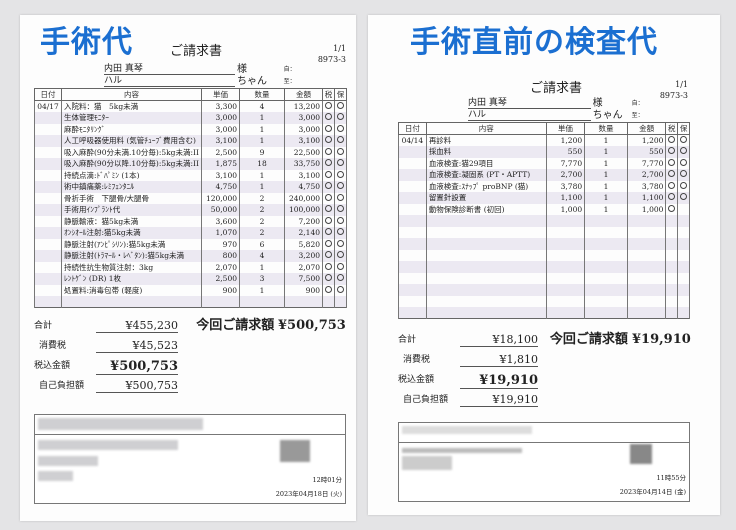  I want to click on amount: 2,070, so click(303, 267).